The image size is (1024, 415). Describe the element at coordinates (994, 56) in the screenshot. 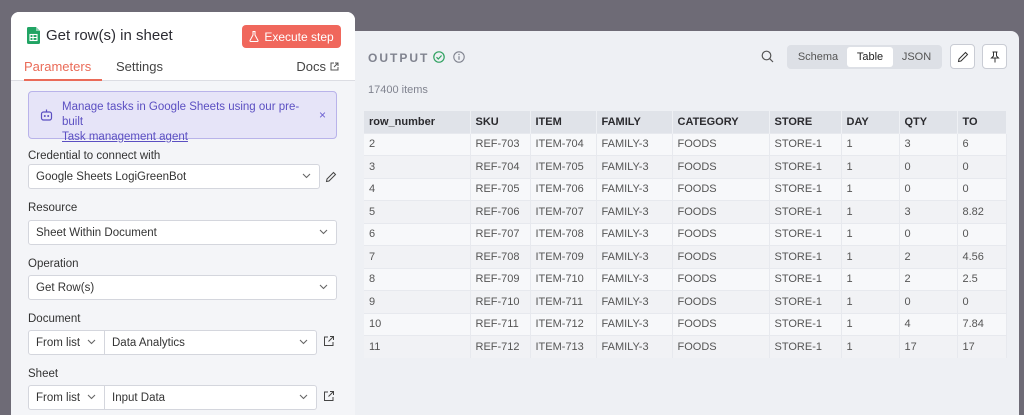

I see `pin-output-button` at that location.